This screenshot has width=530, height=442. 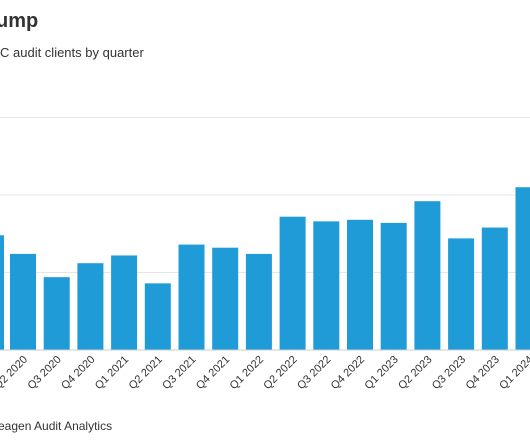 I want to click on bar-q2-2022, so click(x=292, y=283).